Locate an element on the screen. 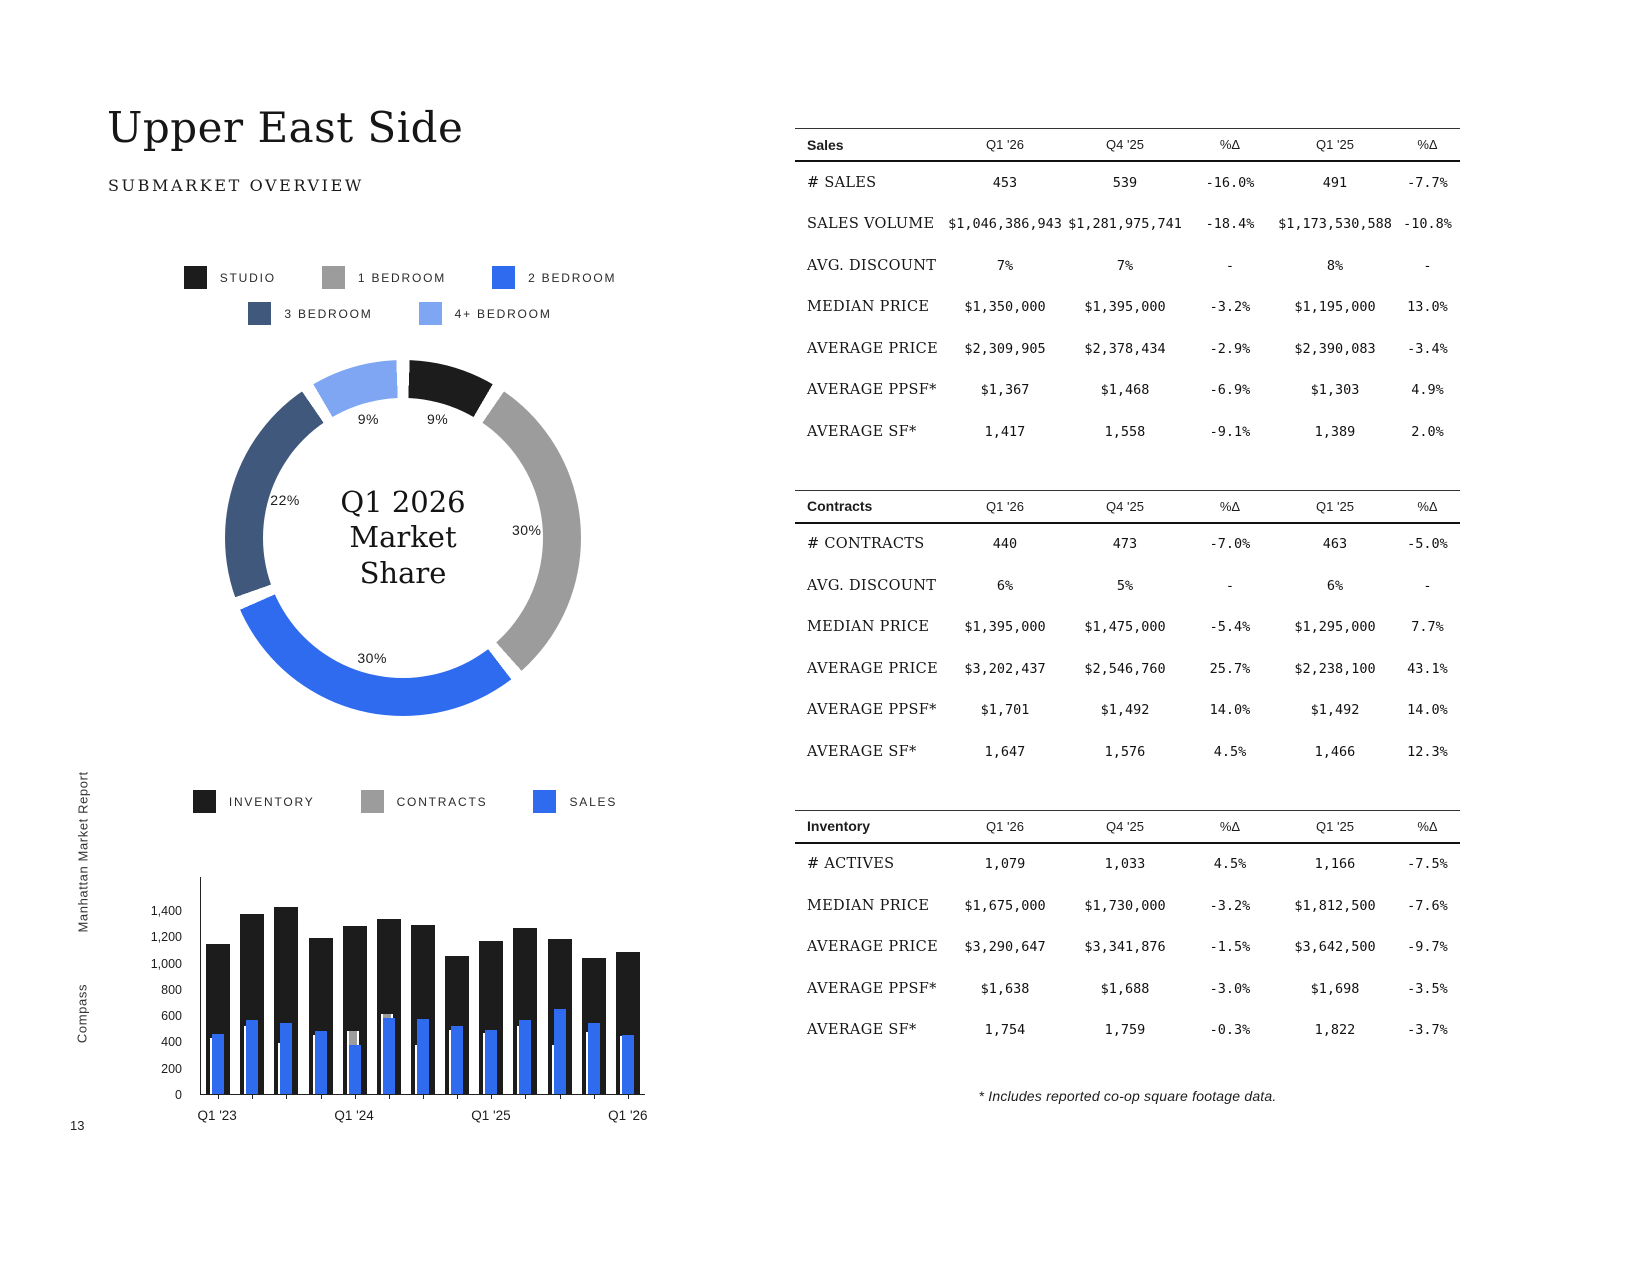  column-header: Q4 '25 is located at coordinates (1125, 506).